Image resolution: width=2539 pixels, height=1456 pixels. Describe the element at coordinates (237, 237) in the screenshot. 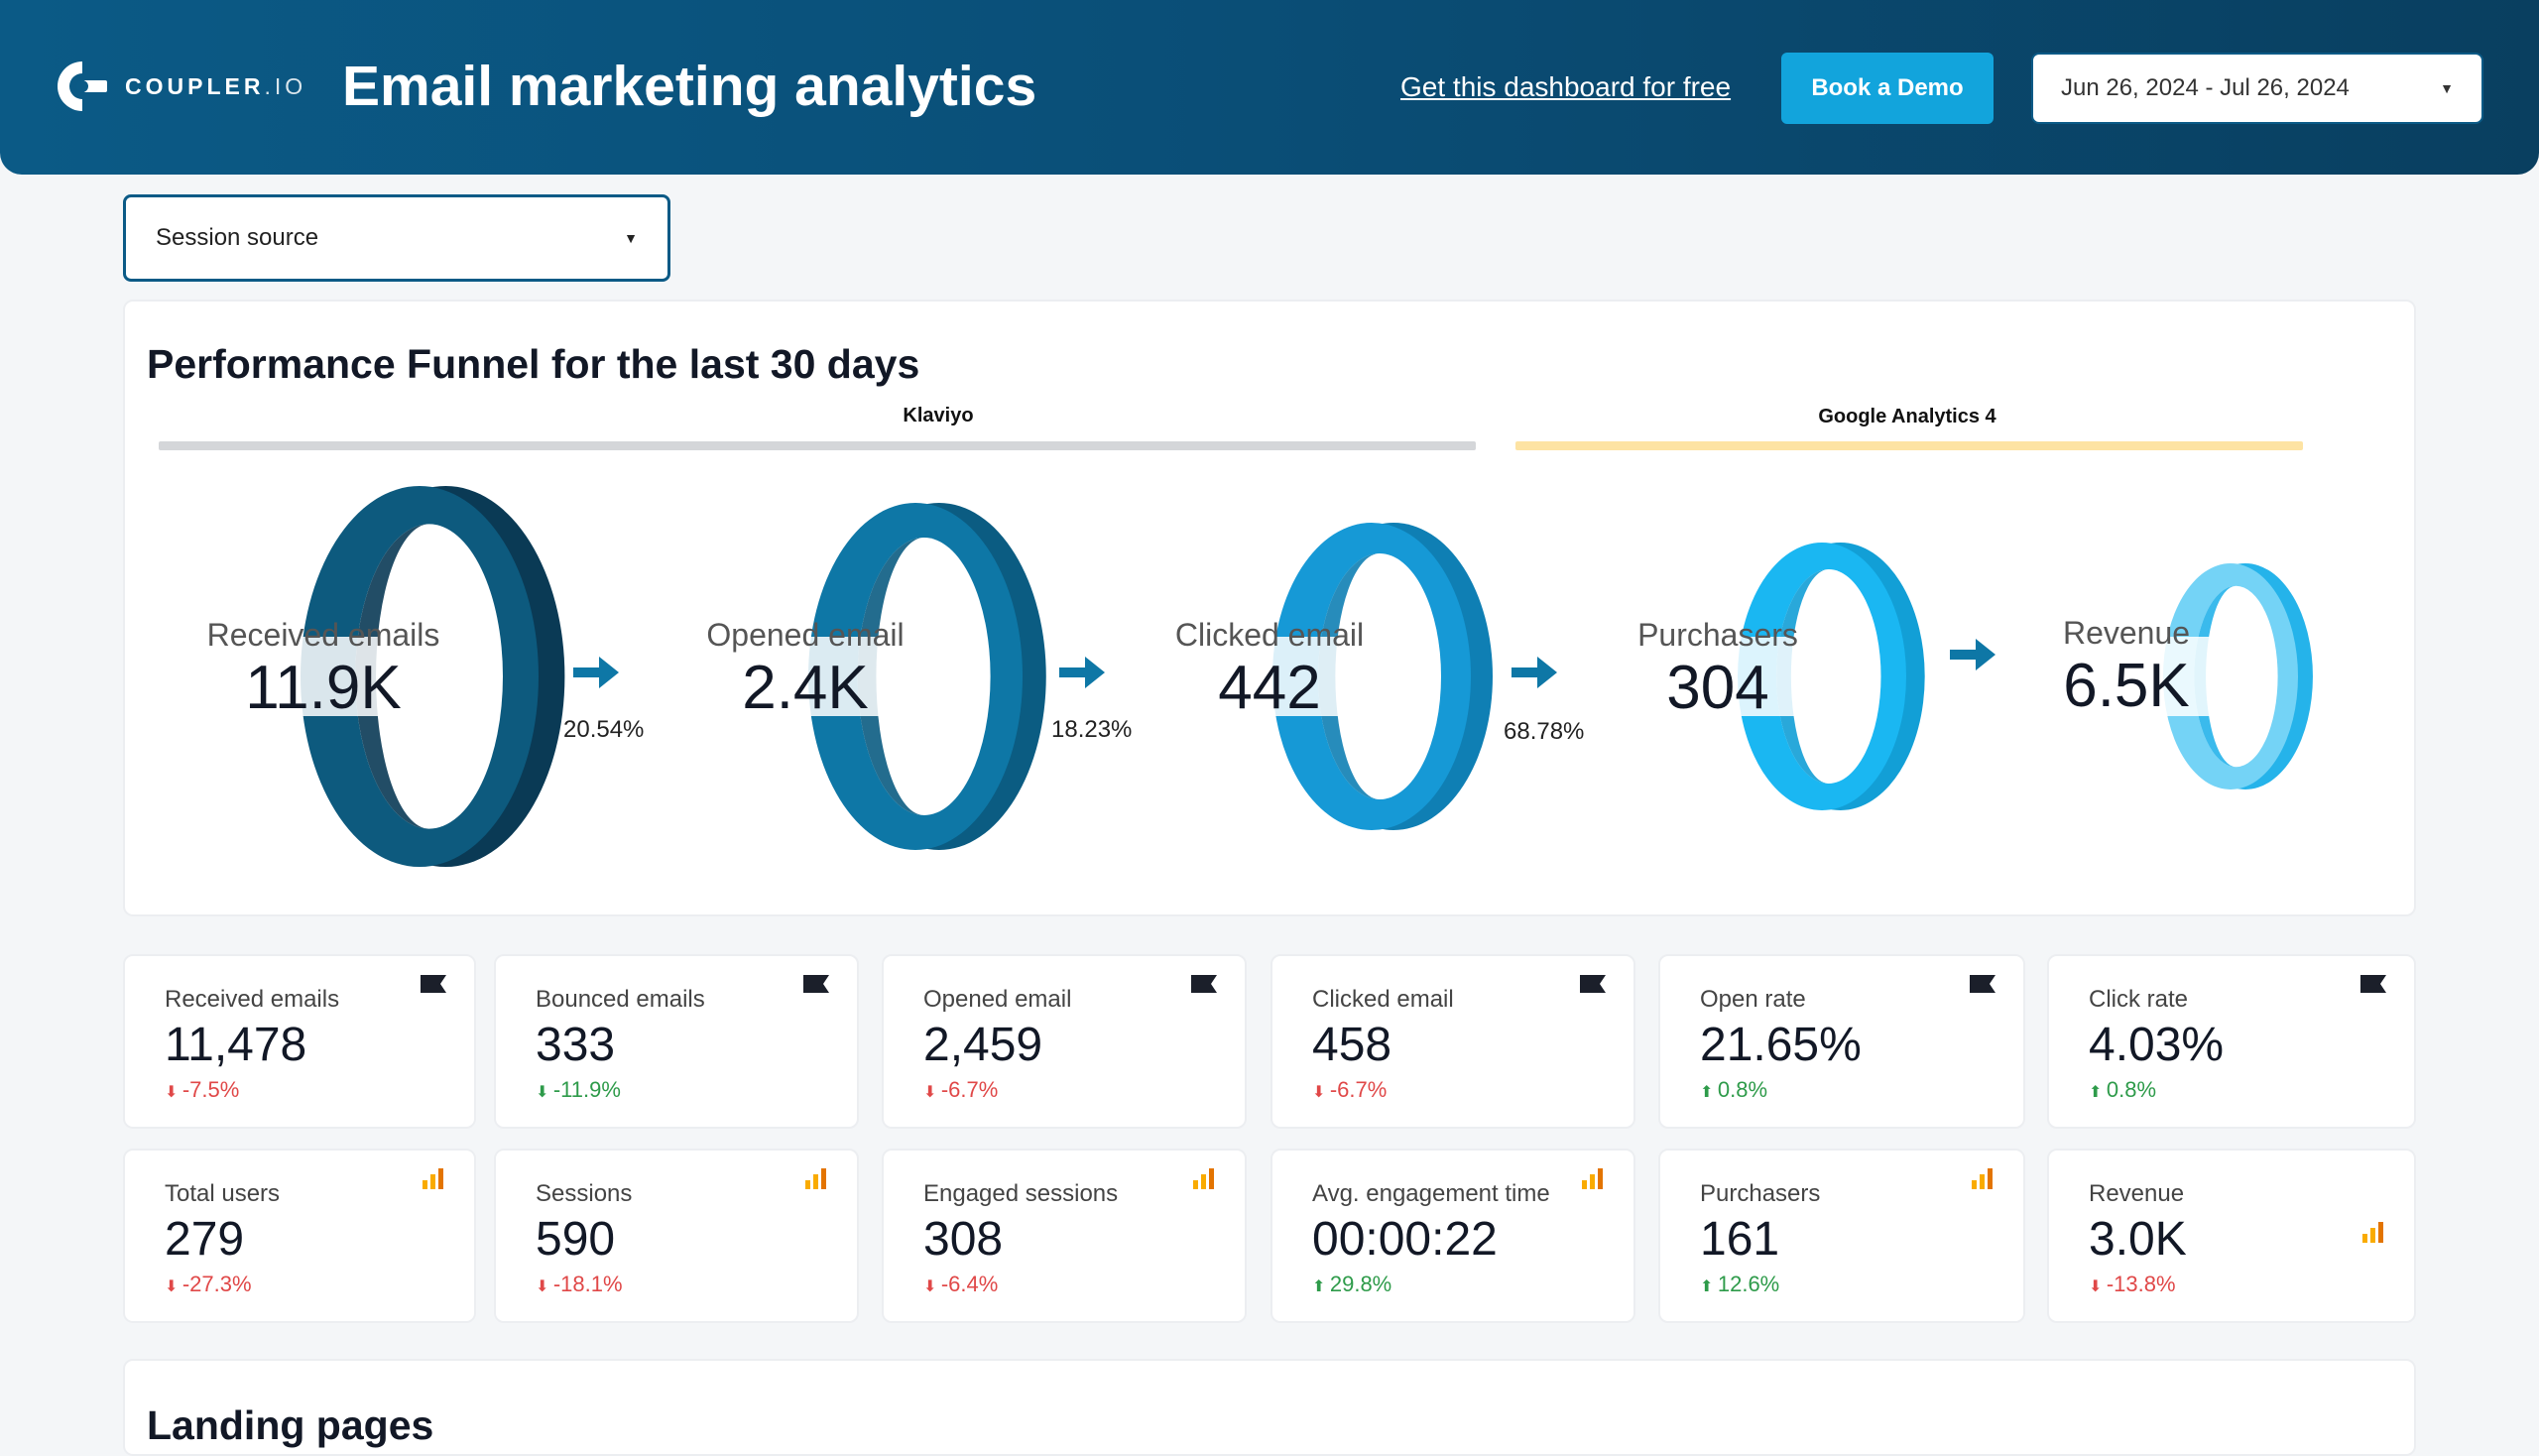

I see `session-source-label: Session source` at that location.